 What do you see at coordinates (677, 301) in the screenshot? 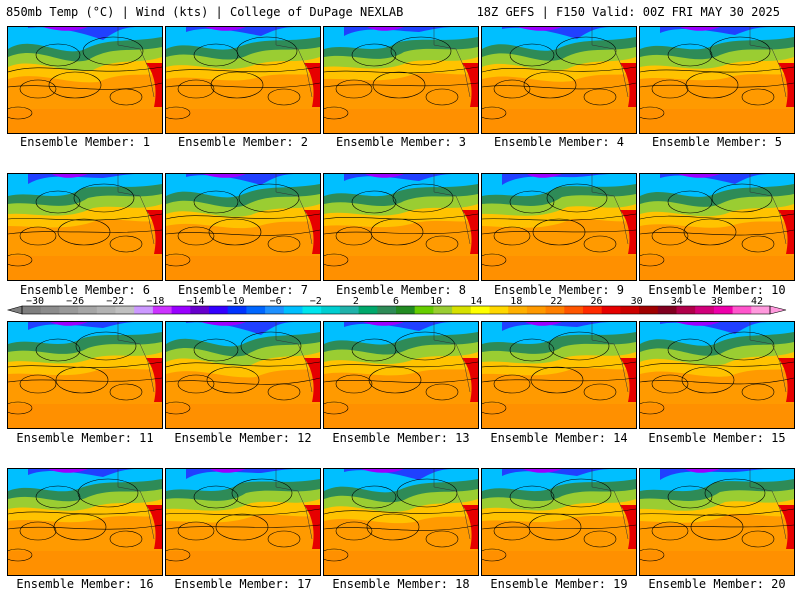
I see `colorbar-tick-label: 34` at bounding box center [677, 301].